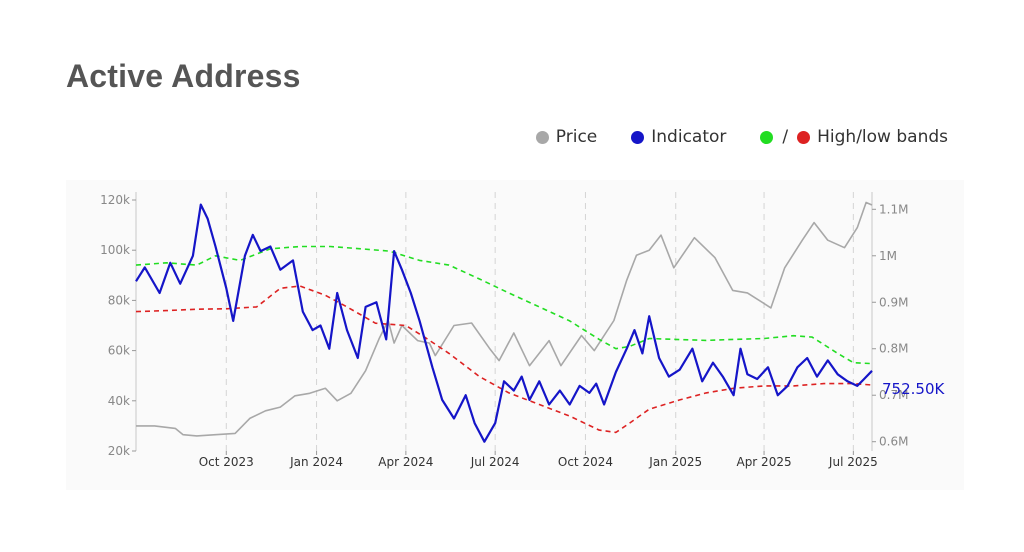  Describe the element at coordinates (405, 462) in the screenshot. I see `x-tick-label: Apr 2024` at that location.